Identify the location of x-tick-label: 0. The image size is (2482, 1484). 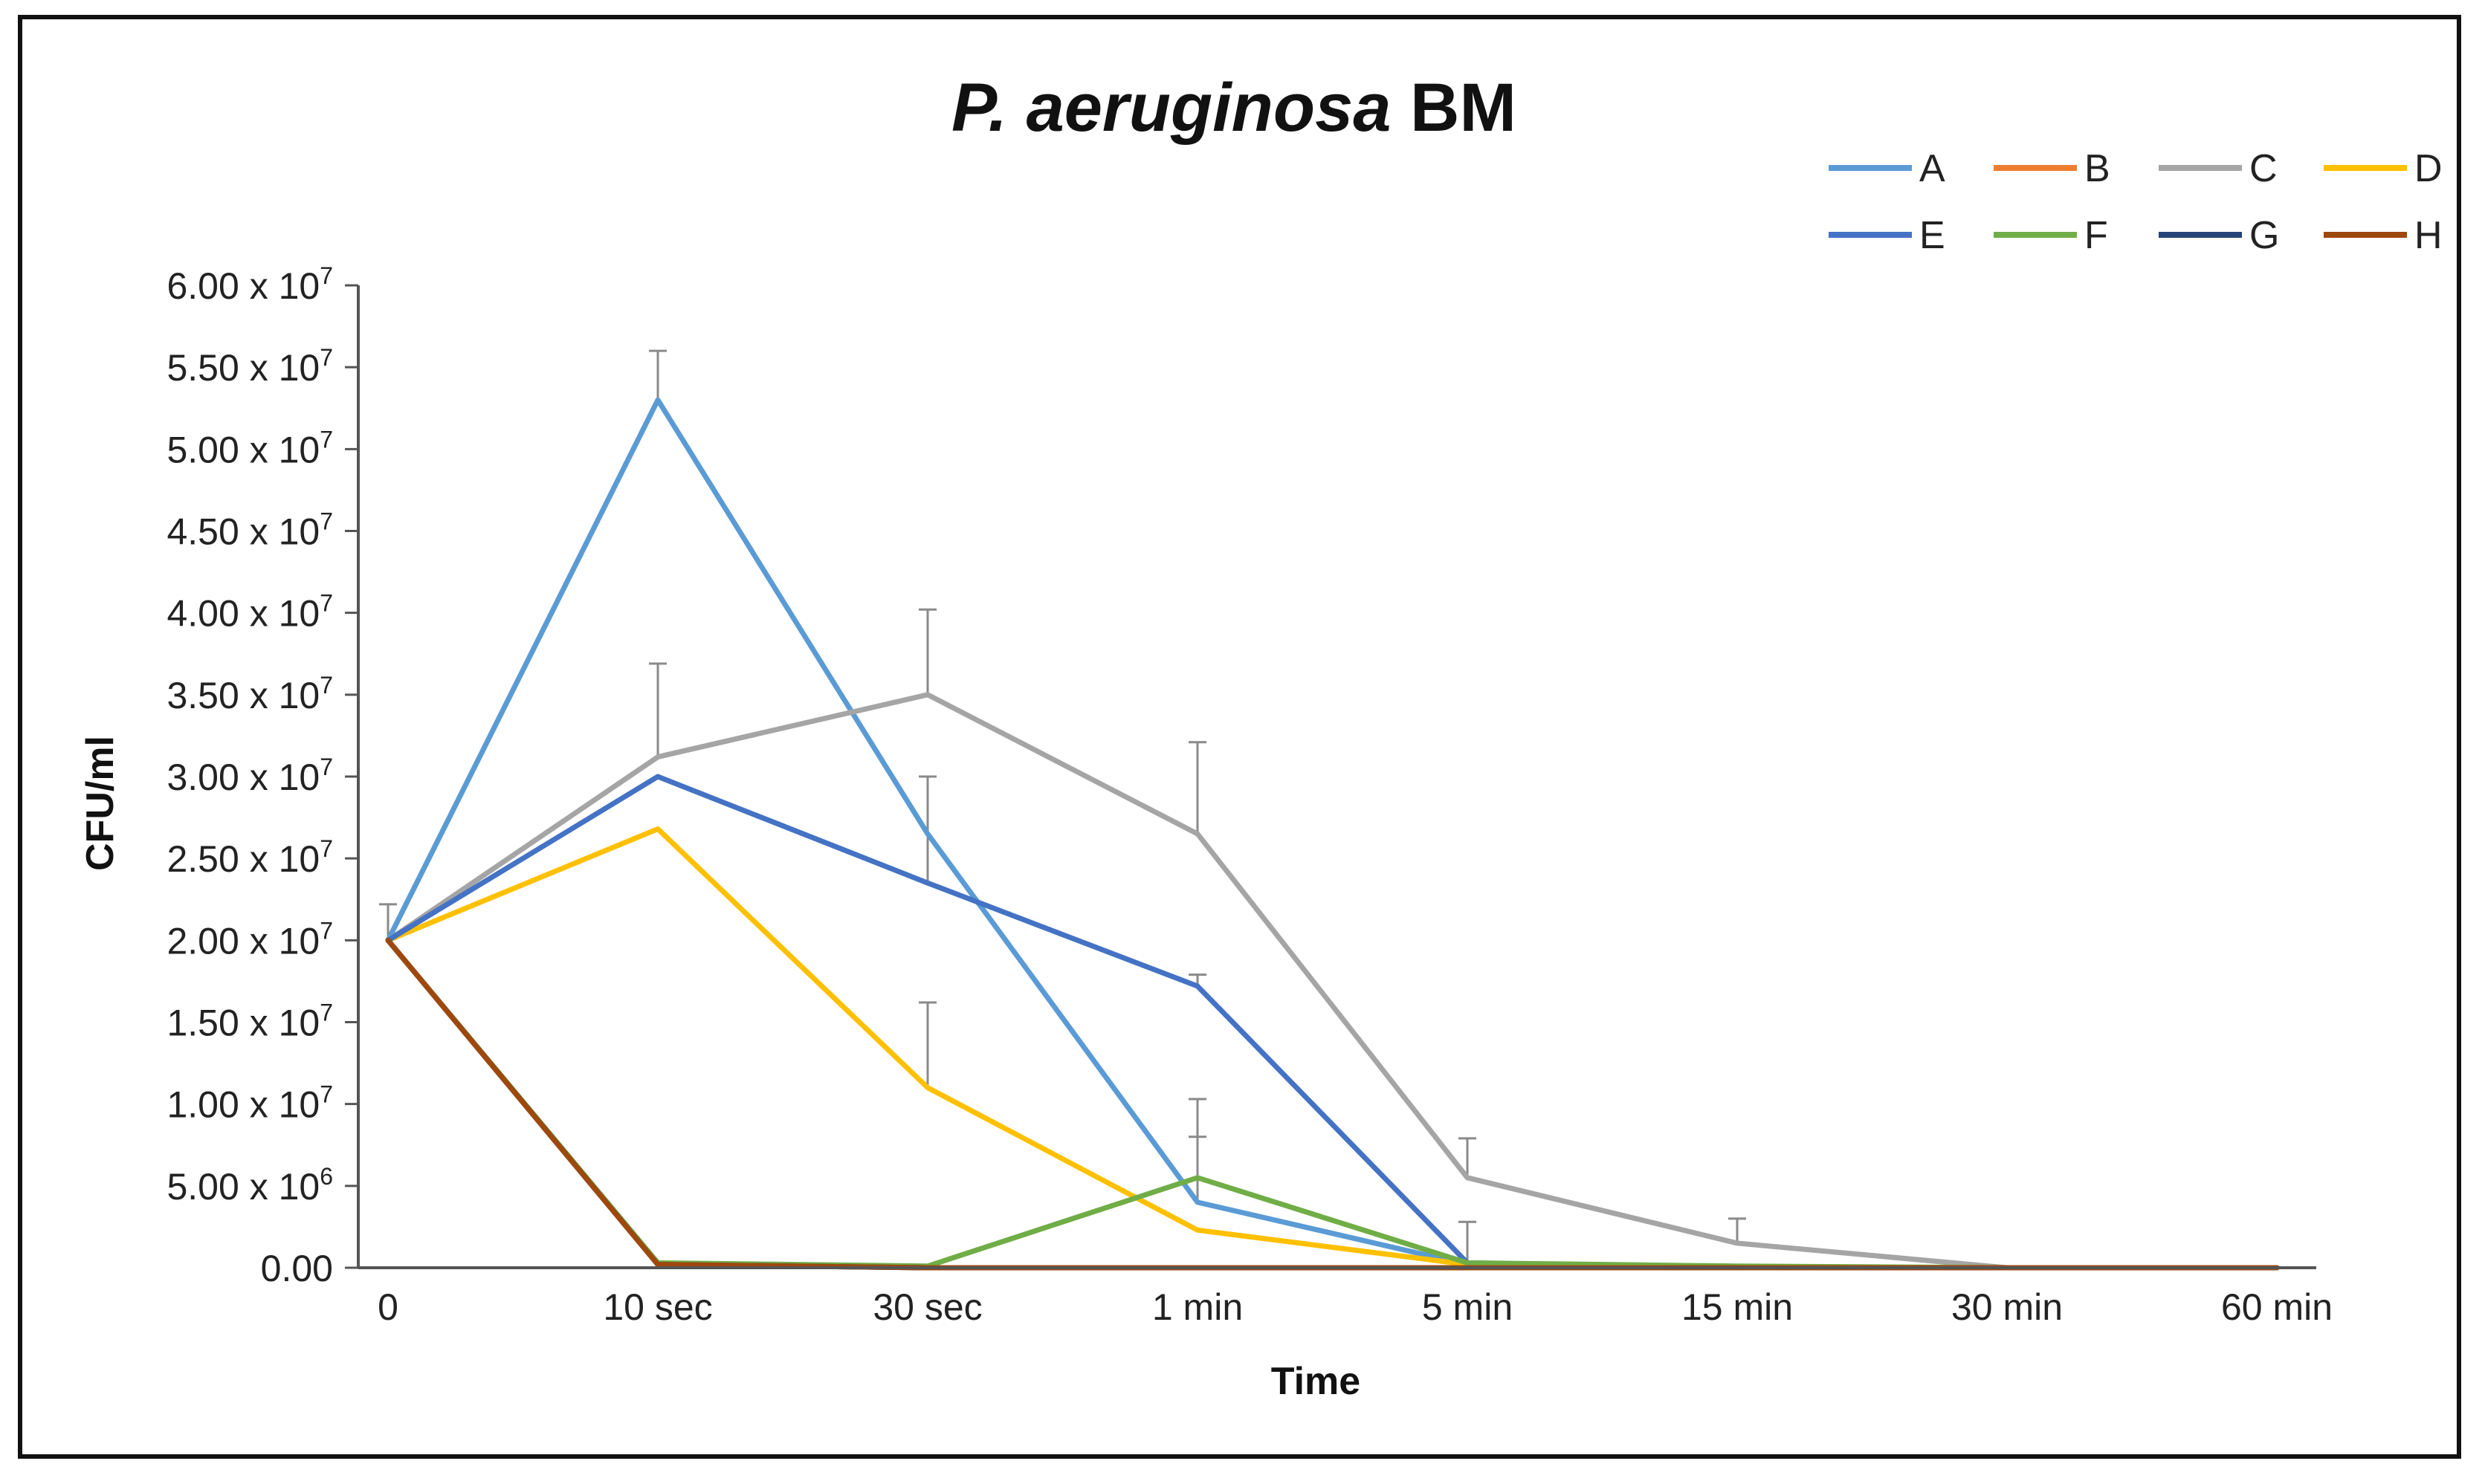
(388, 1307).